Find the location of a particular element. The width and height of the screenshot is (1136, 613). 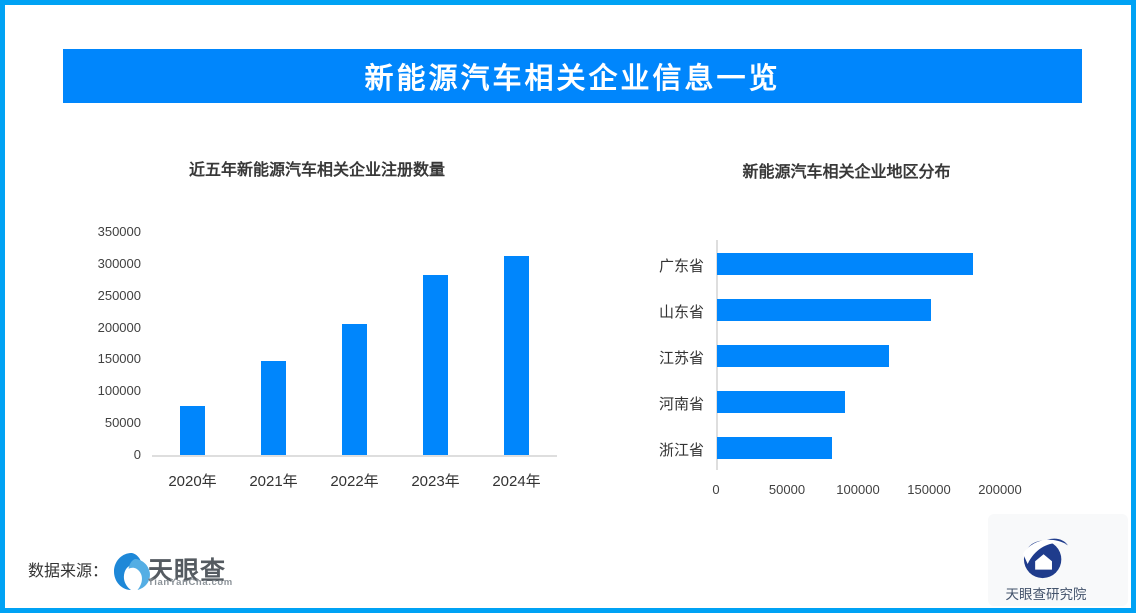

x-axis-category: 2020年 is located at coordinates (192, 481).